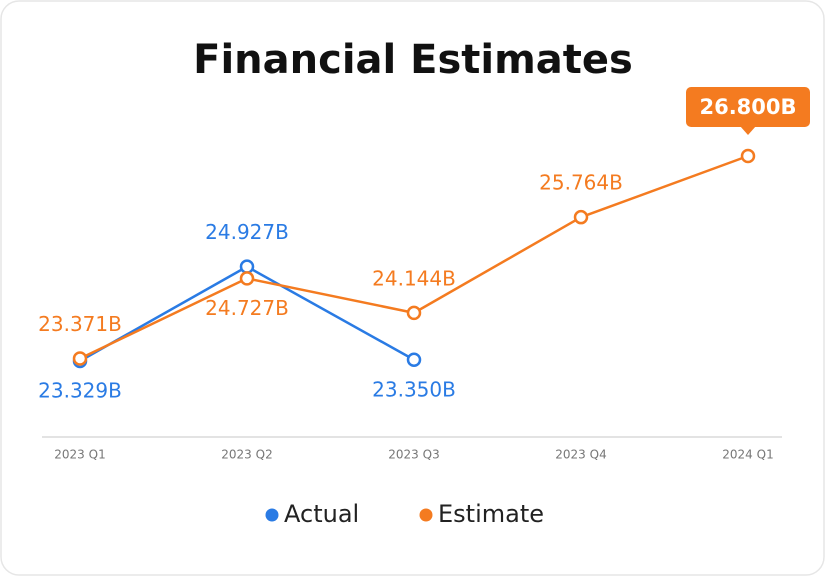  I want to click on x-tick-label: 2023 Q4, so click(580, 455).